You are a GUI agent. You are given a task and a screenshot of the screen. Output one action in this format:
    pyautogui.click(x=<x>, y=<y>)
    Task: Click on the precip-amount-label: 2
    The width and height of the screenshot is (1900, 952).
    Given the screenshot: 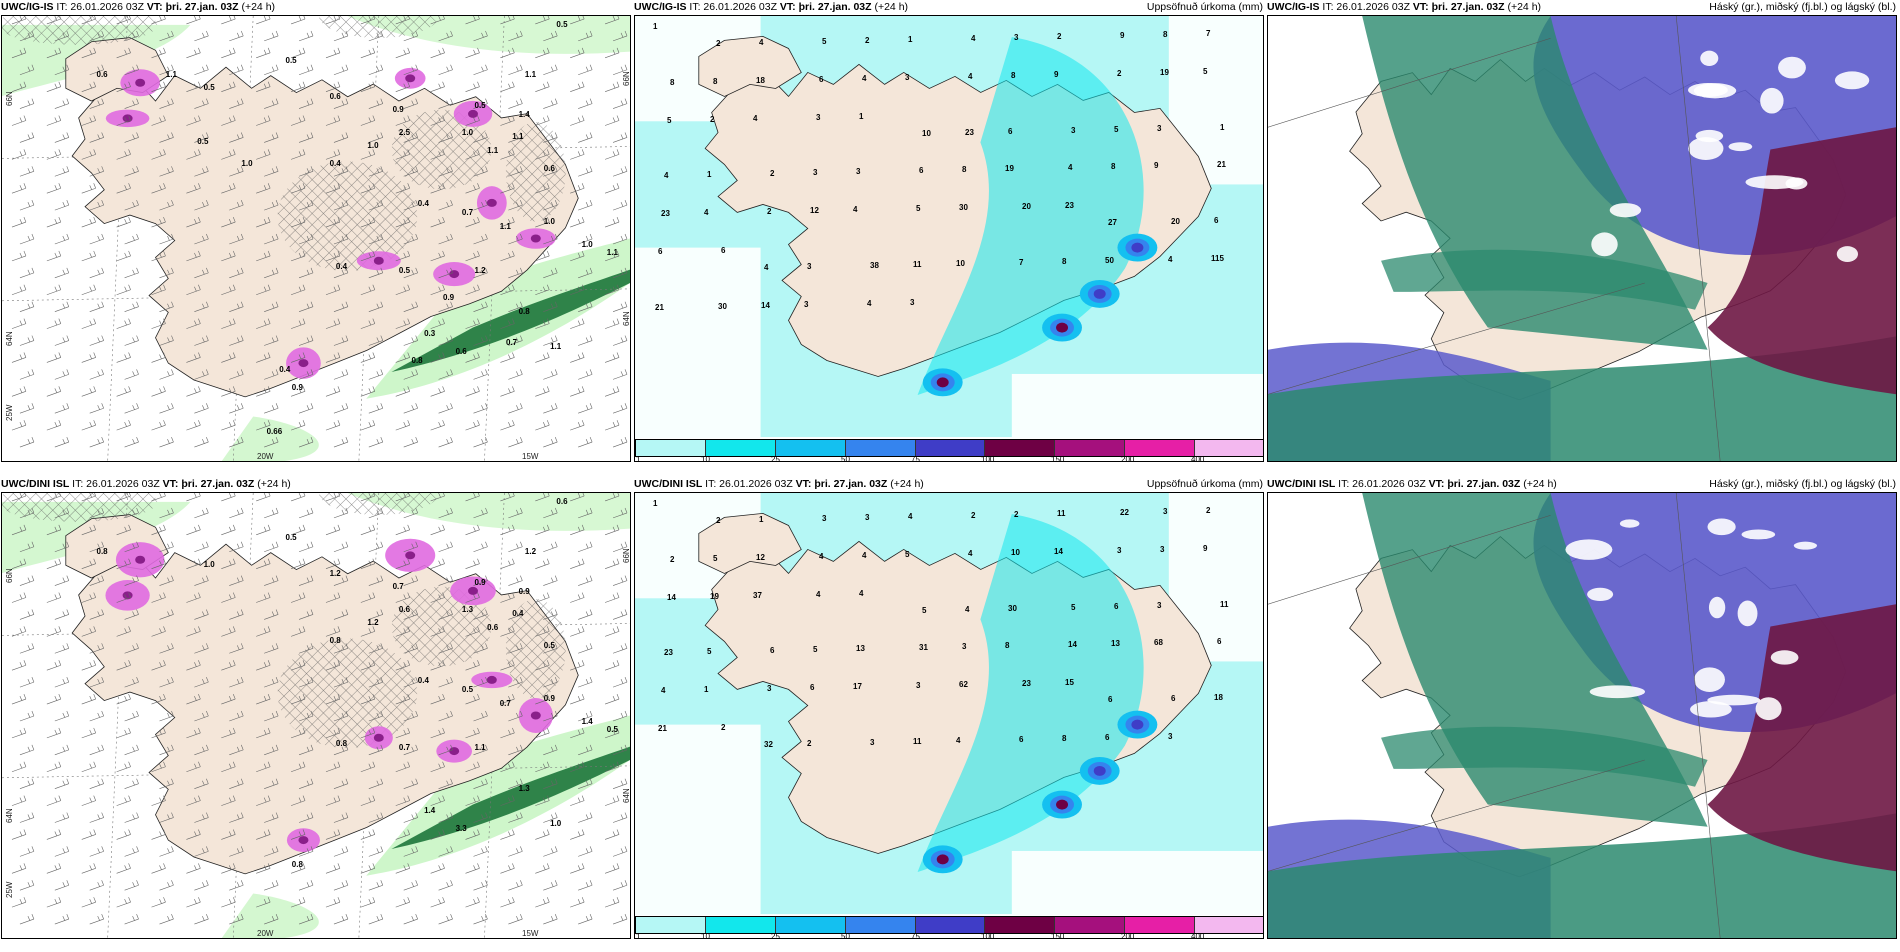 What is the action you would take?
    pyautogui.click(x=718, y=43)
    